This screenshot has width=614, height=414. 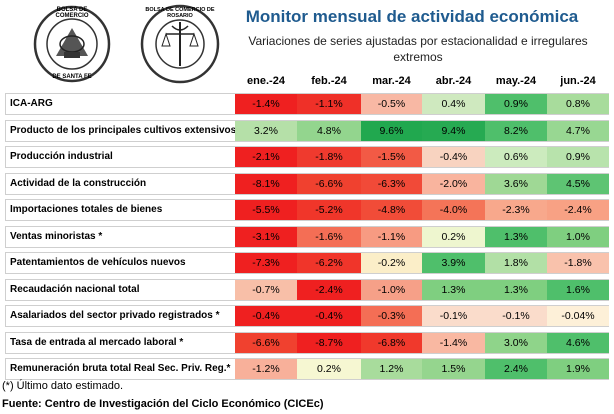 I want to click on row-label: Tasa de entrada al mercado laboral *, so click(x=97, y=342).